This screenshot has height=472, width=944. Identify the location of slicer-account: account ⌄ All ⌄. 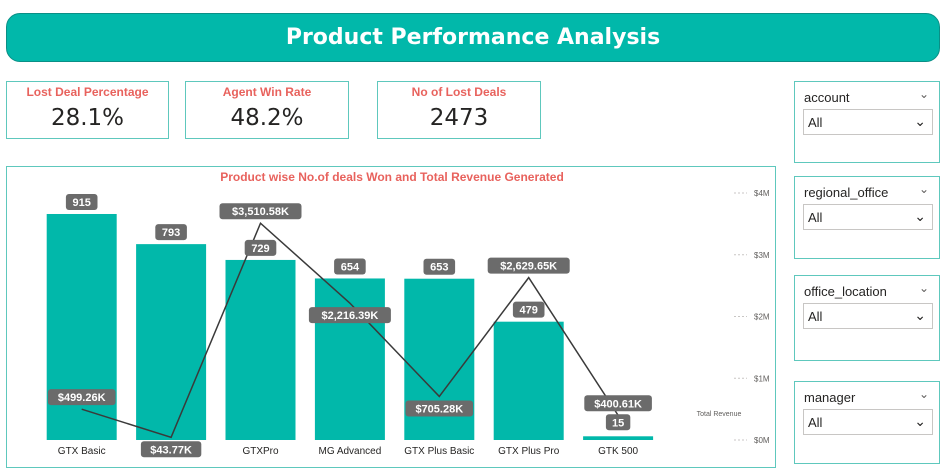
(867, 122).